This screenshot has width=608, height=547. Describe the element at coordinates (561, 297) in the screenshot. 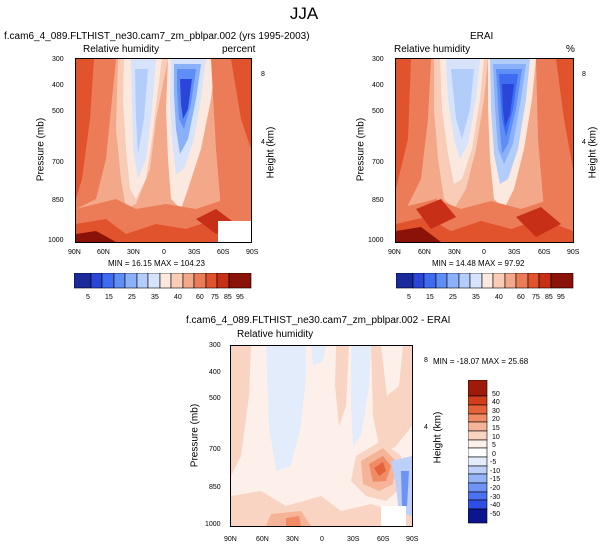

I see `panel2-cb-95: 95` at that location.